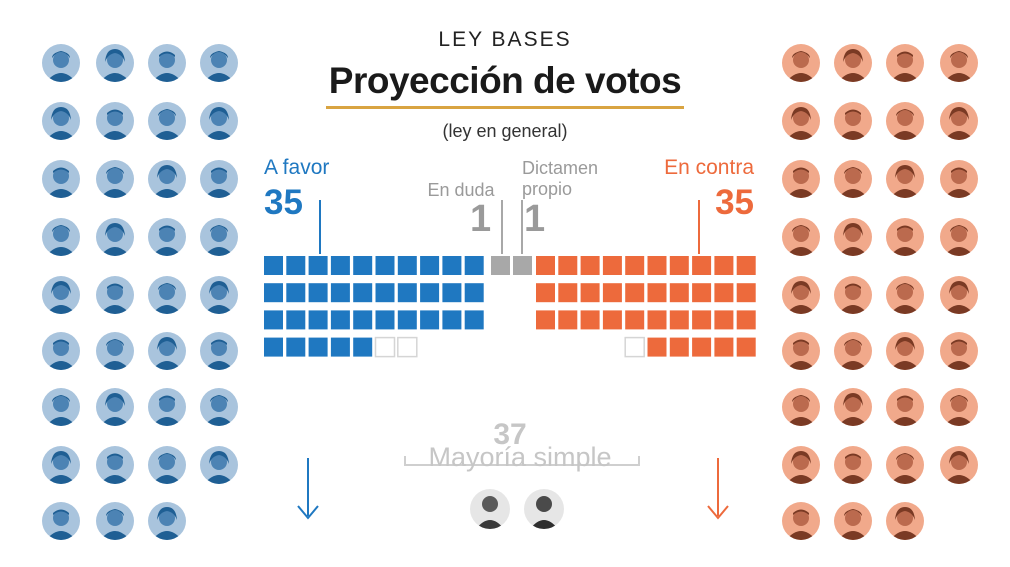  I want to click on duda-label: En duda, so click(461, 190).